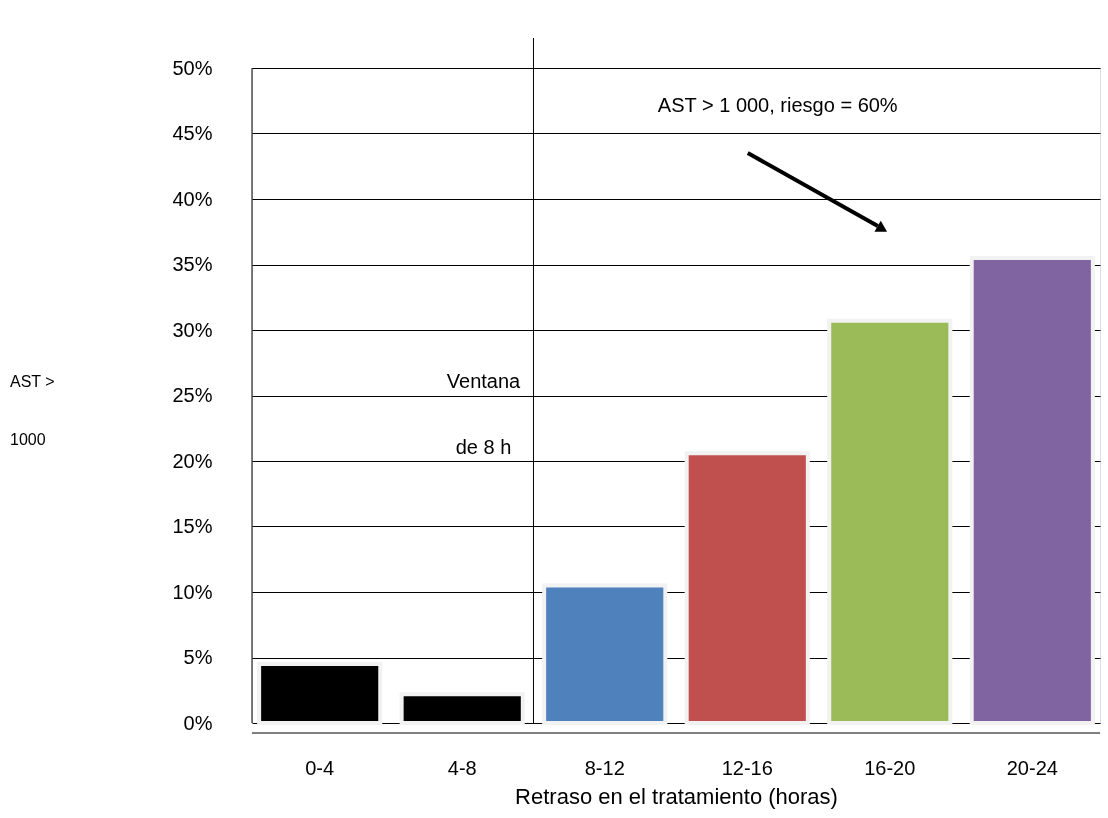  Describe the element at coordinates (192, 591) in the screenshot. I see `y-tick-label: 10%` at that location.